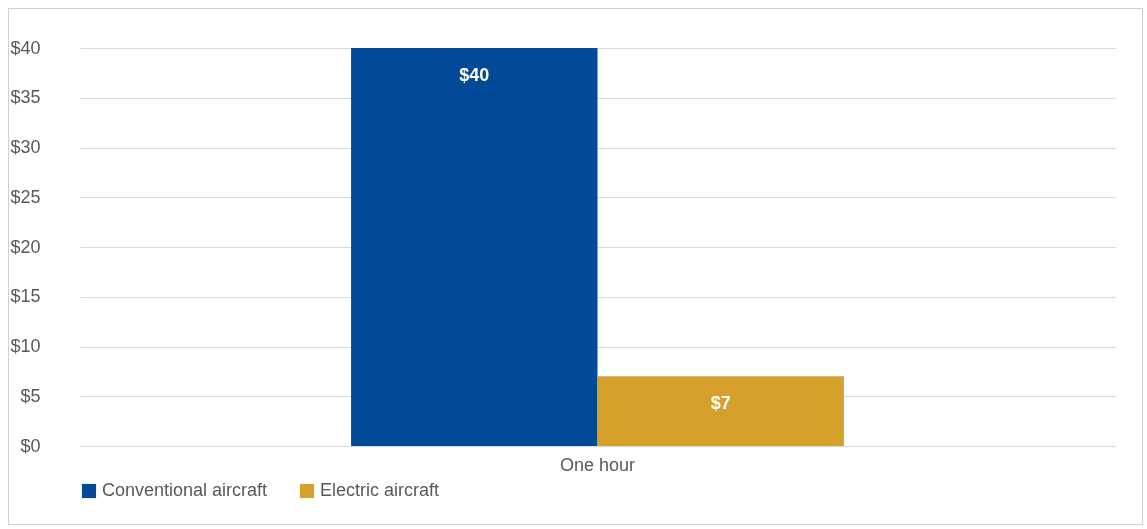  I want to click on data-label: $40, so click(474, 75).